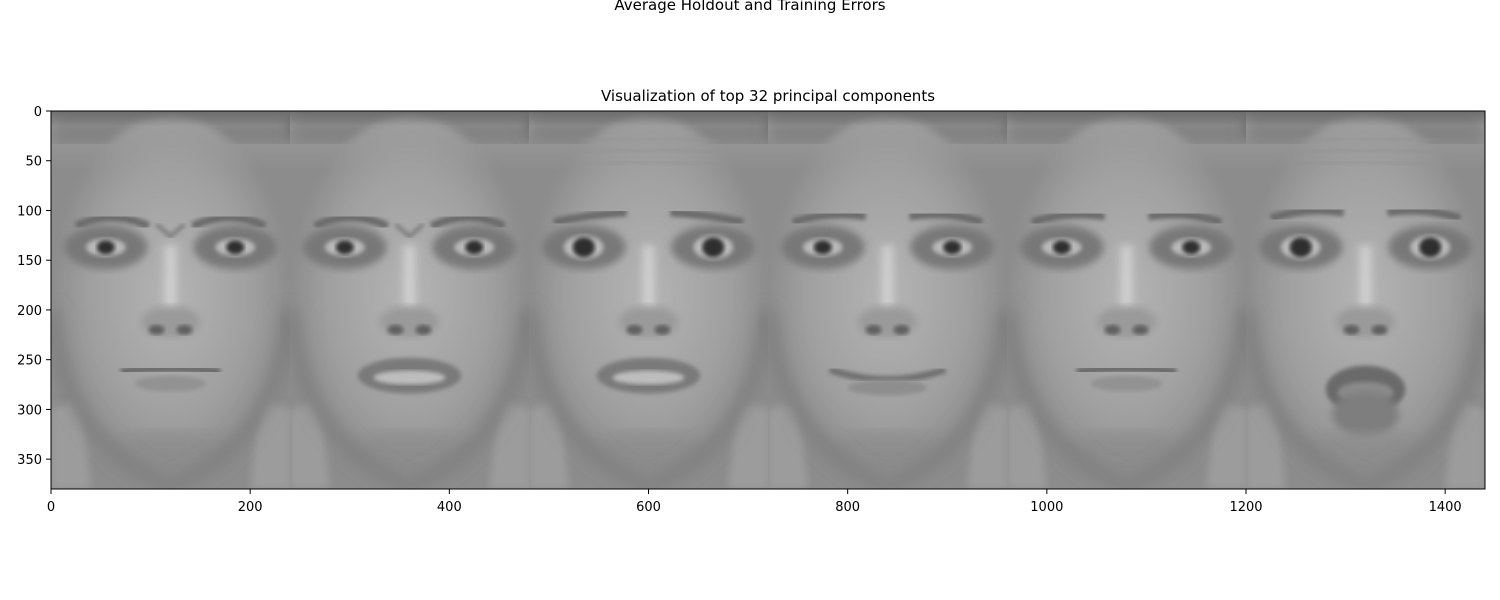 The height and width of the screenshot is (600, 1500). What do you see at coordinates (29, 460) in the screenshot?
I see `y-tick-label: 350` at bounding box center [29, 460].